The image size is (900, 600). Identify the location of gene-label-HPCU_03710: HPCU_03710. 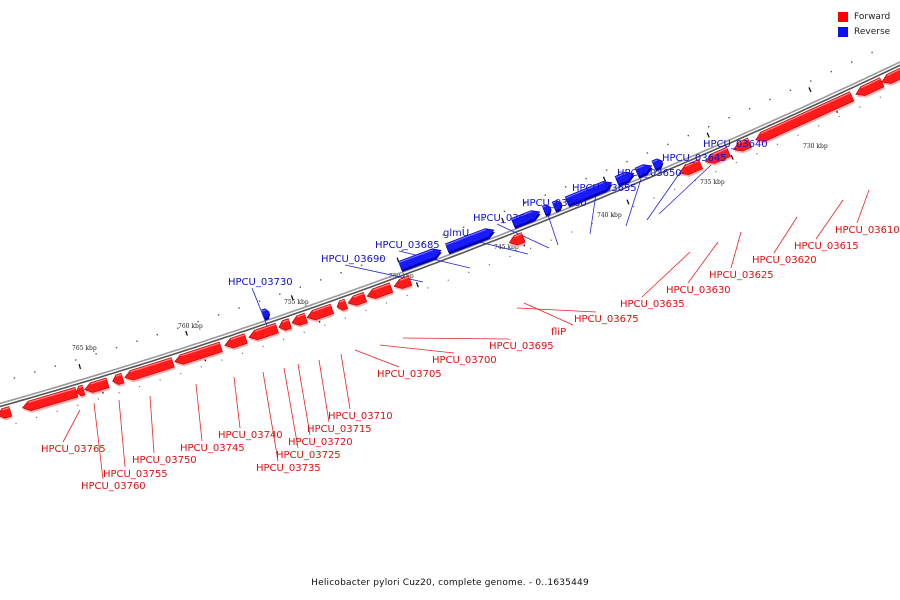
(360, 416).